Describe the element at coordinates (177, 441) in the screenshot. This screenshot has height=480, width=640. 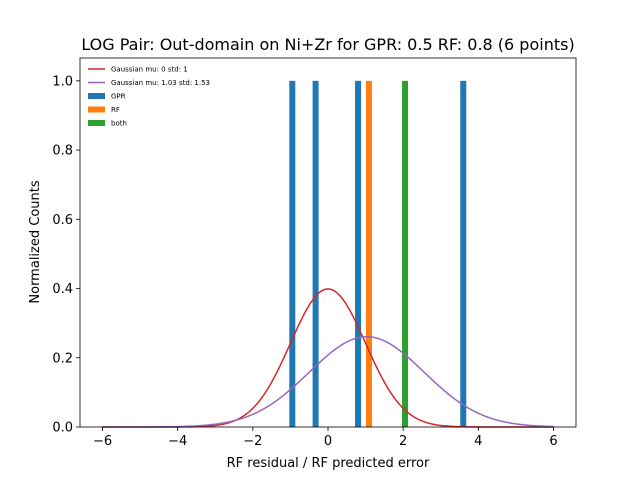
I see `x-tick-label: −4` at that location.